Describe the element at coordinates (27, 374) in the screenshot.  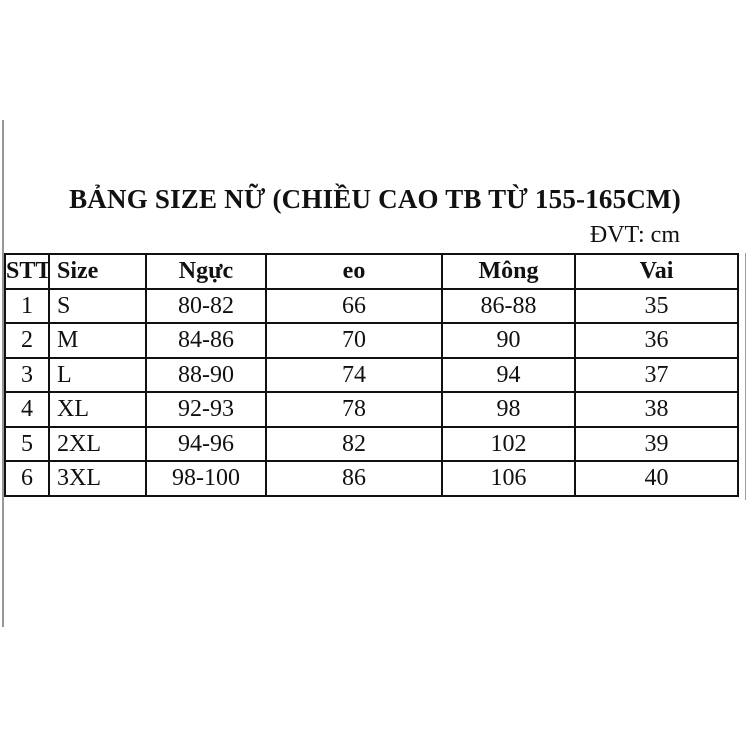
I see `cell-stt: 3` at that location.